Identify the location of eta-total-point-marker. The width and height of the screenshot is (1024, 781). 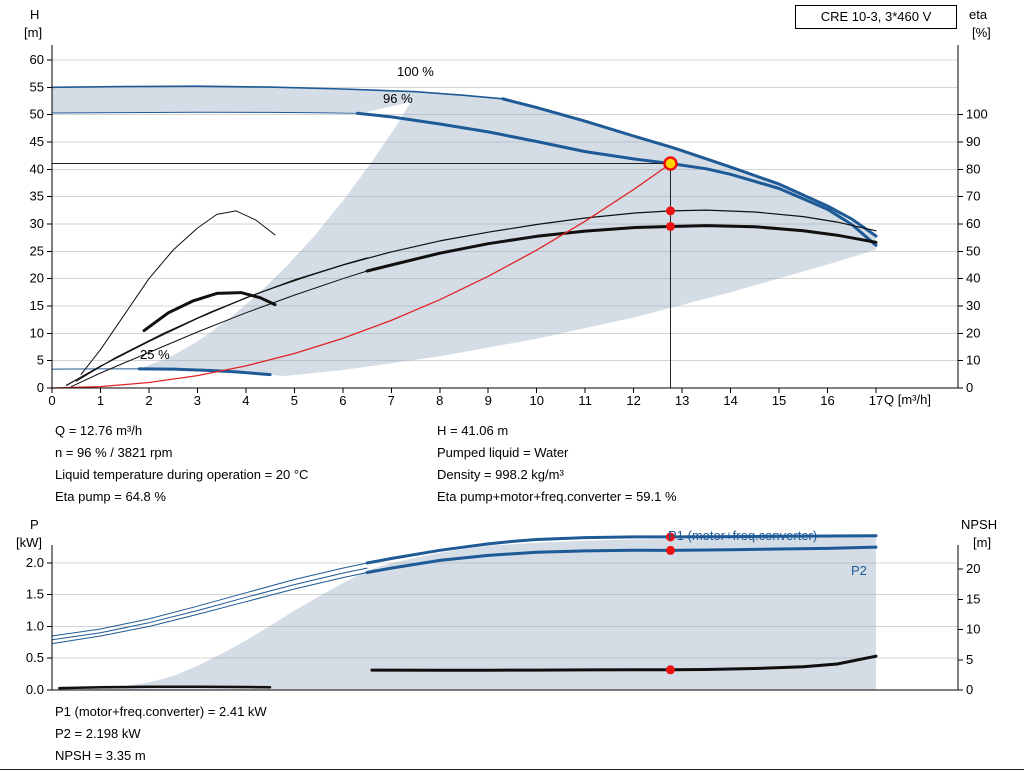
(670, 226).